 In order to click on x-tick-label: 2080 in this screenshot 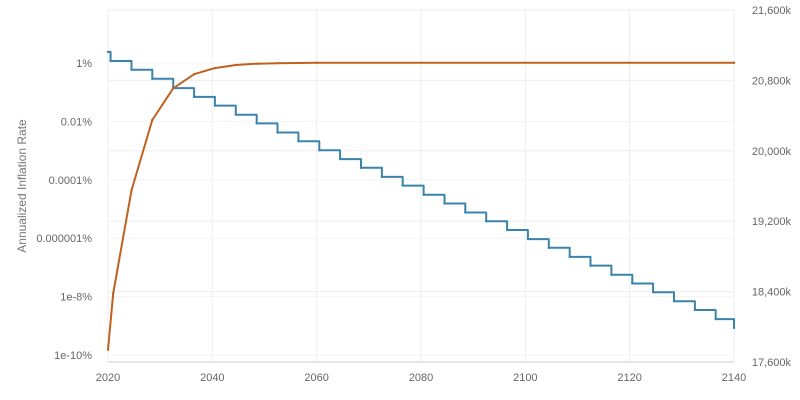, I will do `click(421, 378)`.